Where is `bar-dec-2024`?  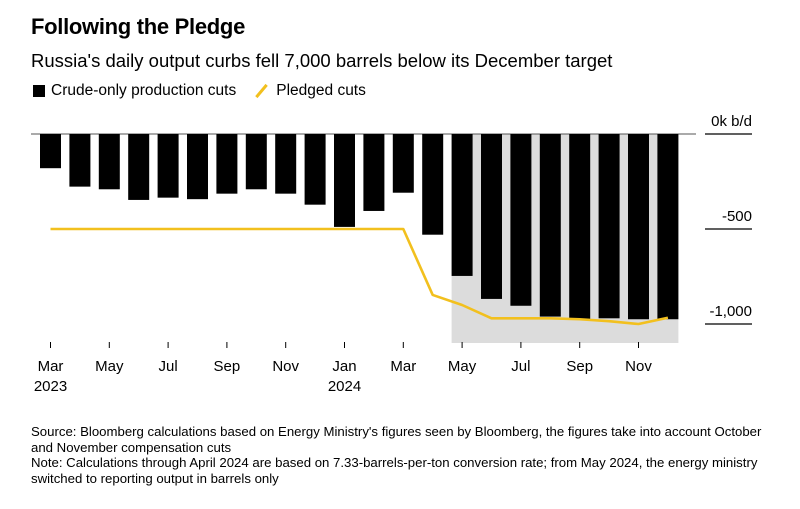 bar-dec-2024 is located at coordinates (668, 227).